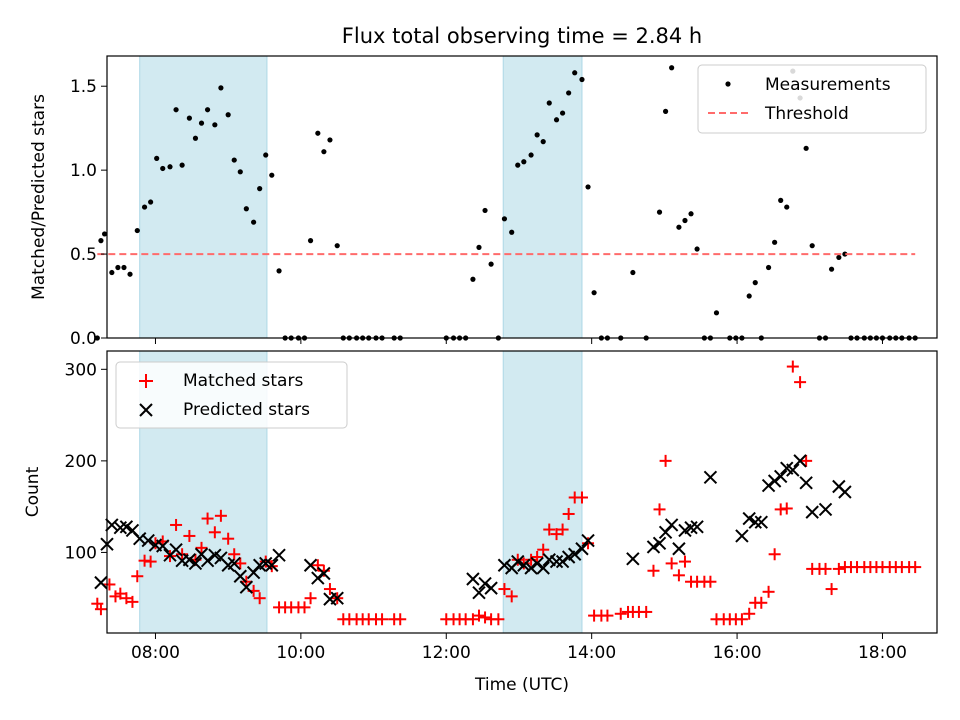  I want to click on legend-label-matched: Matched stars, so click(243, 381).